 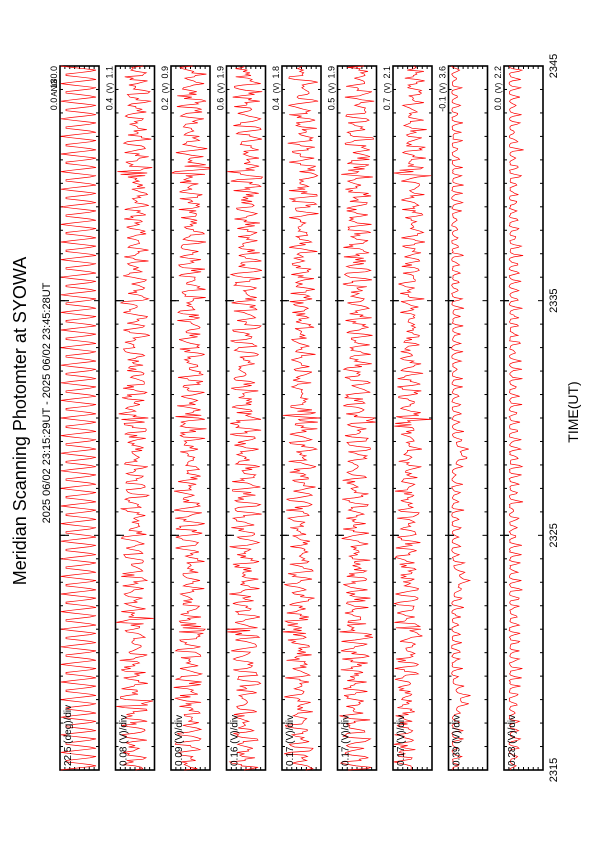 What do you see at coordinates (457, 740) in the screenshot?
I see `scale-label: 0.39 (V)/div` at bounding box center [457, 740].